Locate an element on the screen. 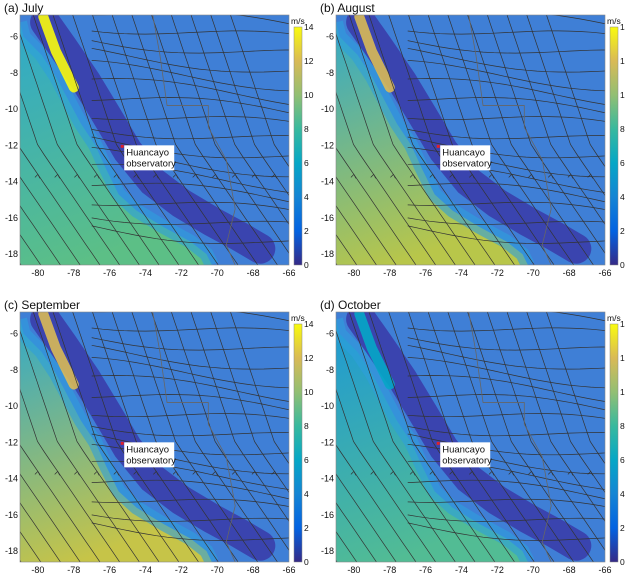 The height and width of the screenshot is (584, 625). colorbar-tick-label: 6 is located at coordinates (622, 460).